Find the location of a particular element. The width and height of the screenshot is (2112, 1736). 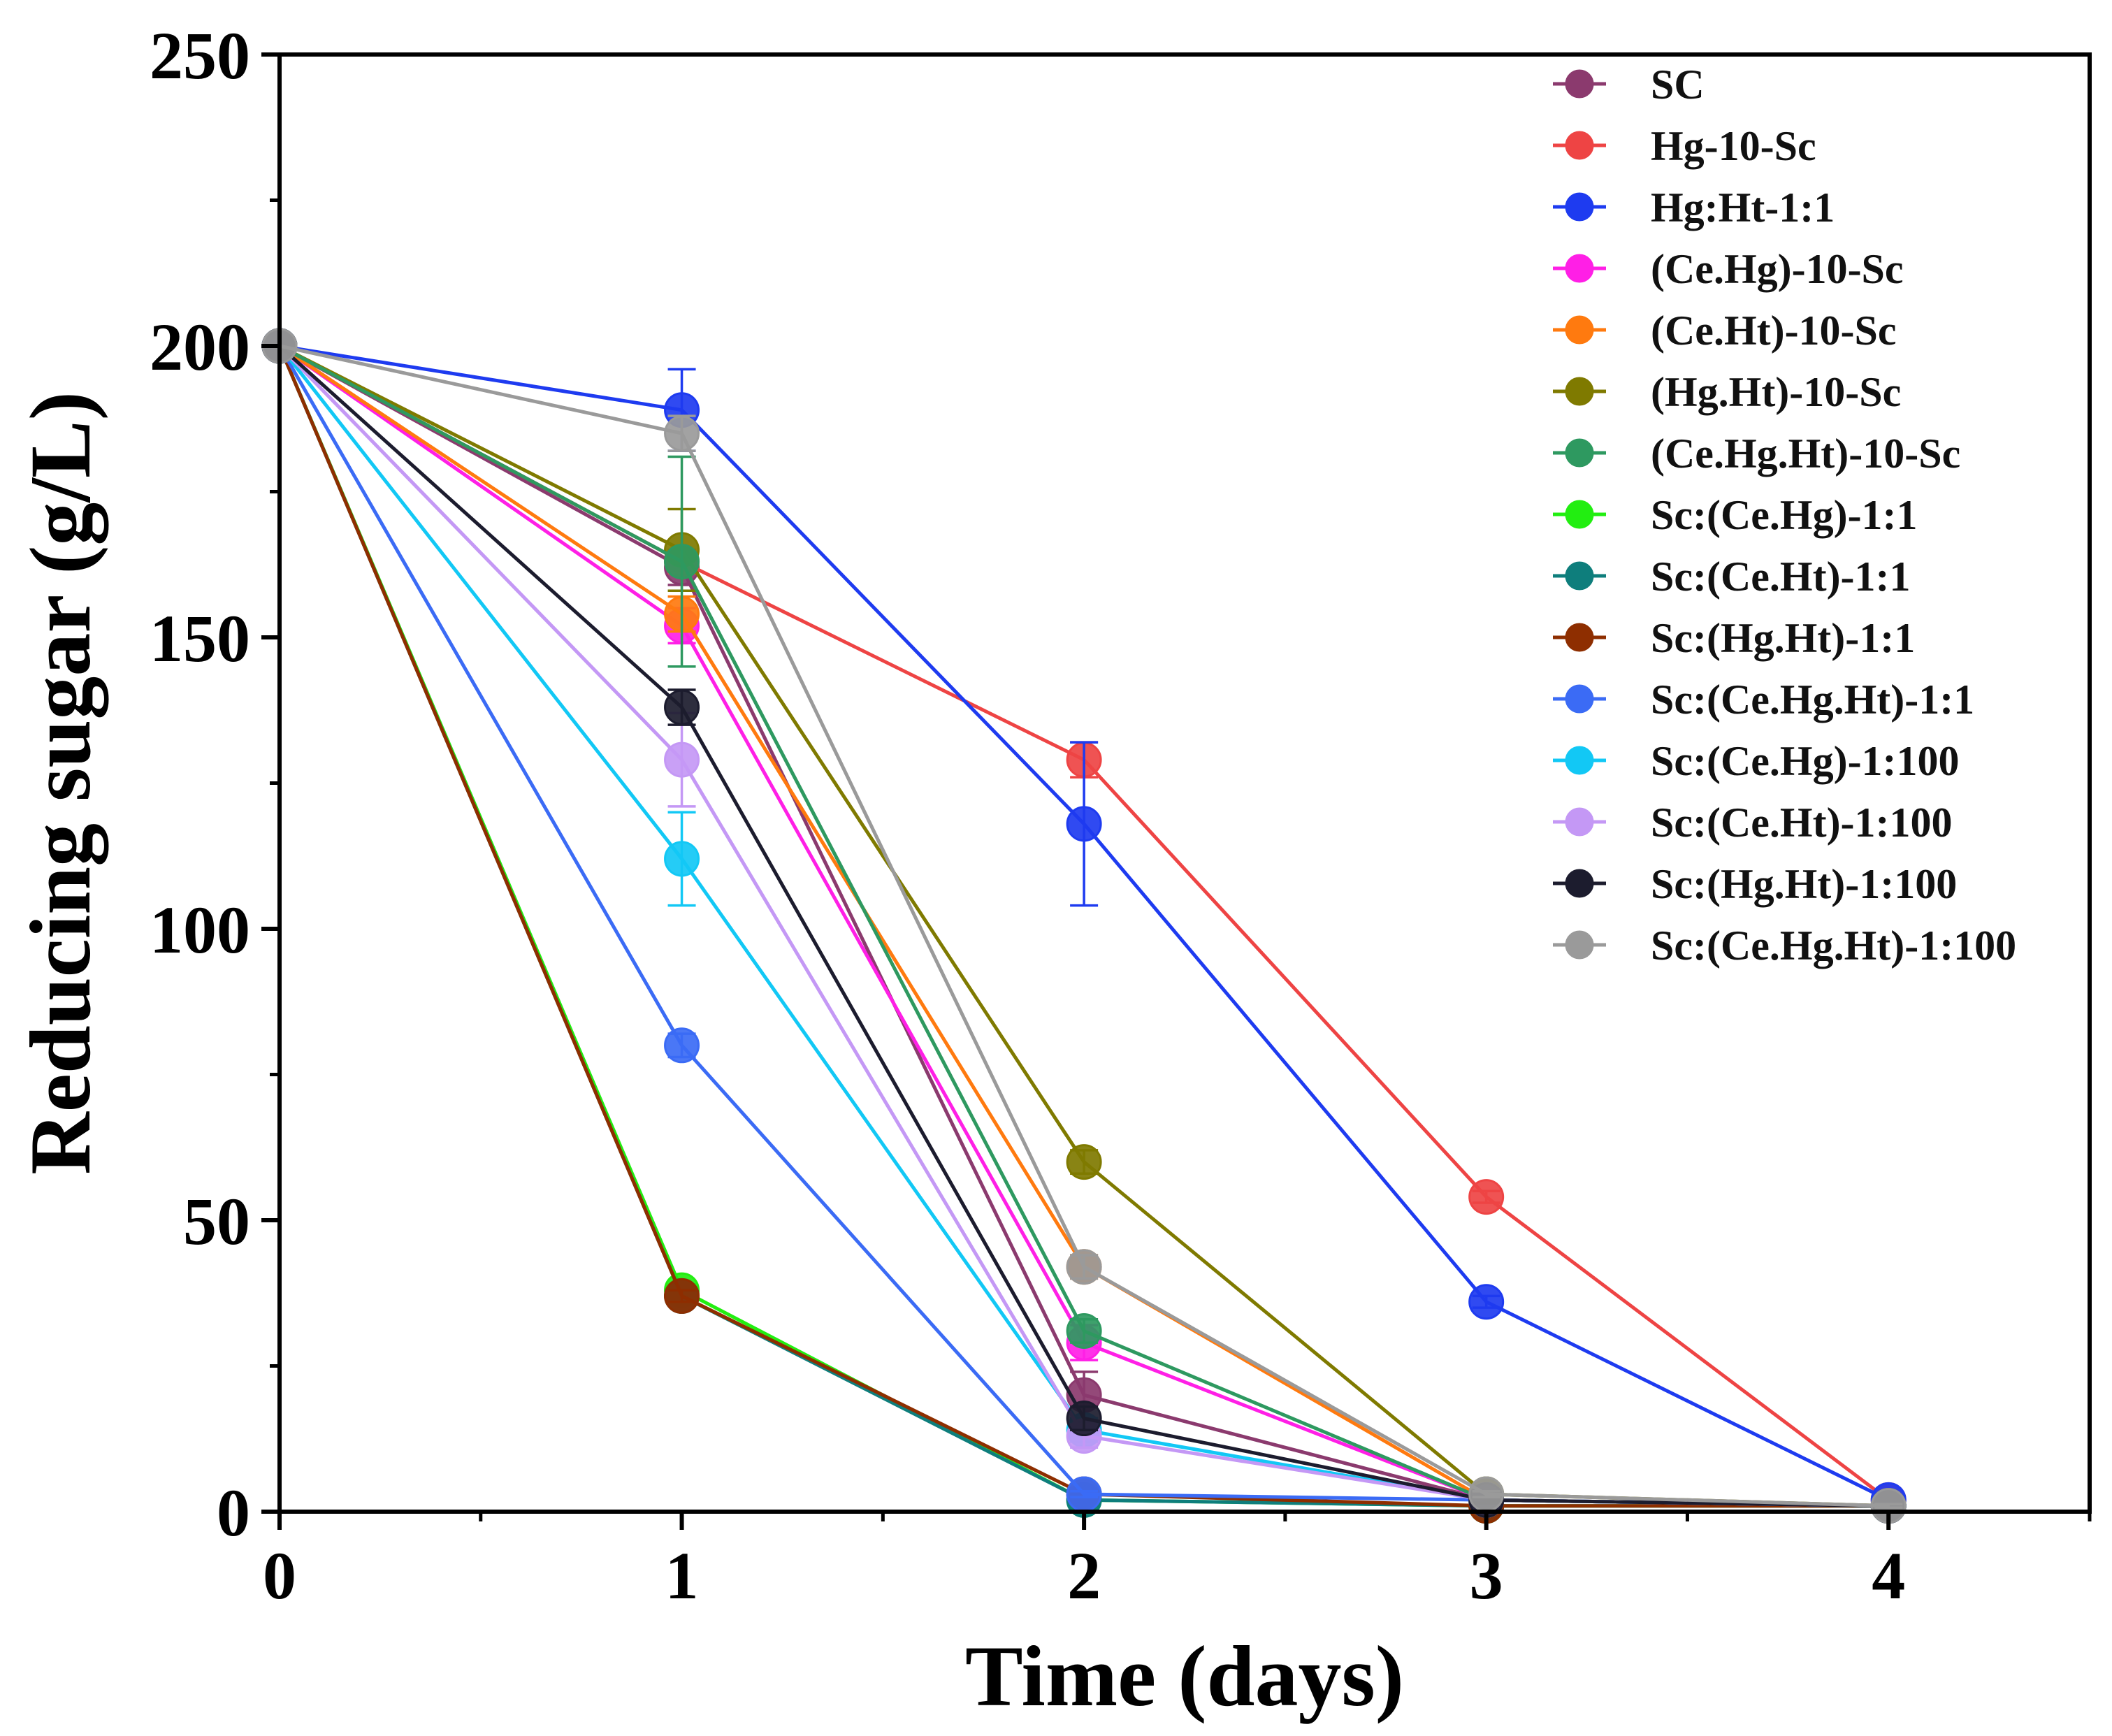

legend-label: Hg-10-Sc is located at coordinates (1734, 146).